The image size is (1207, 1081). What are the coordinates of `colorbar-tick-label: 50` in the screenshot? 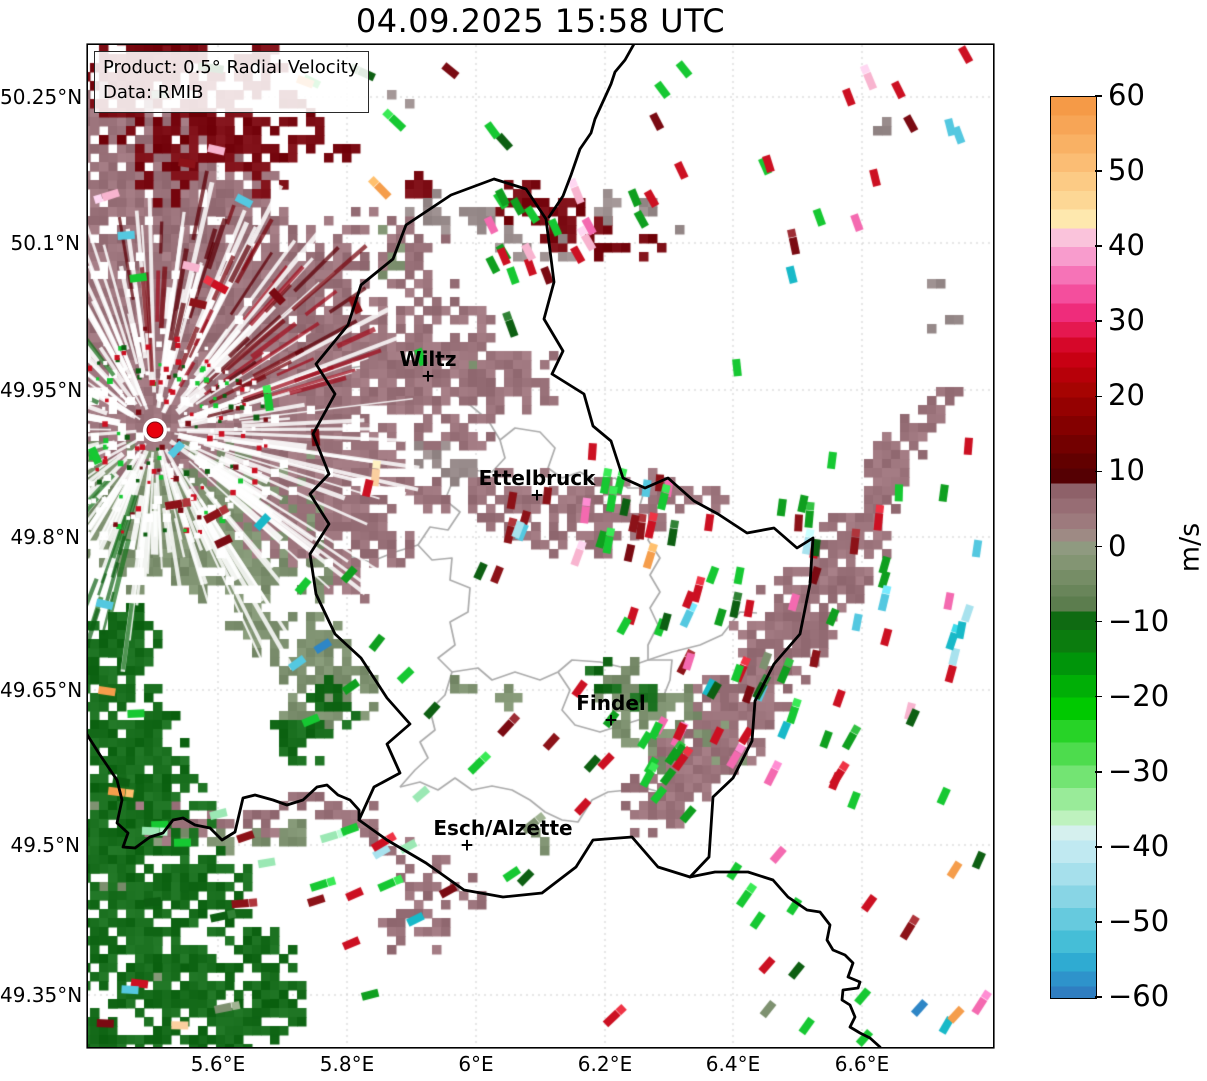 It's located at (1126, 170).